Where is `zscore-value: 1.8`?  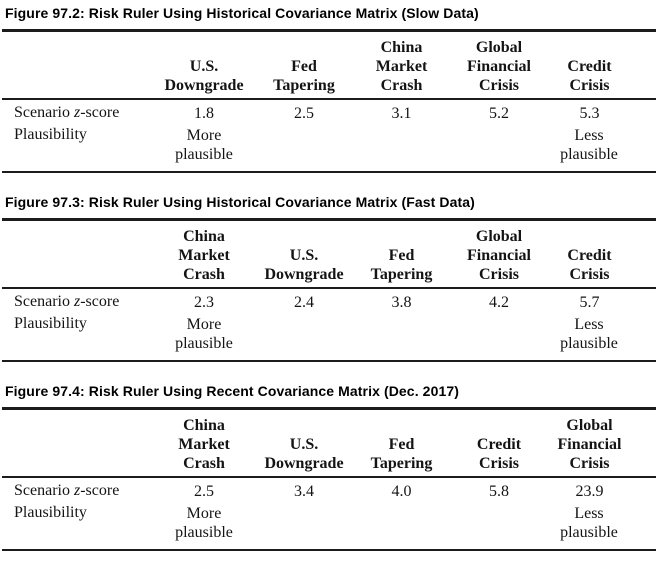
zscore-value: 1.8 is located at coordinates (204, 113).